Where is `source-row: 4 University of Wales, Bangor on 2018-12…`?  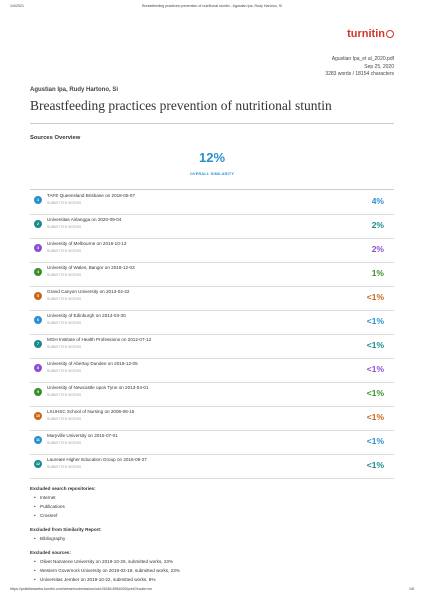 source-row: 4 University of Wales, Bangor on 2018-12… is located at coordinates (212, 275).